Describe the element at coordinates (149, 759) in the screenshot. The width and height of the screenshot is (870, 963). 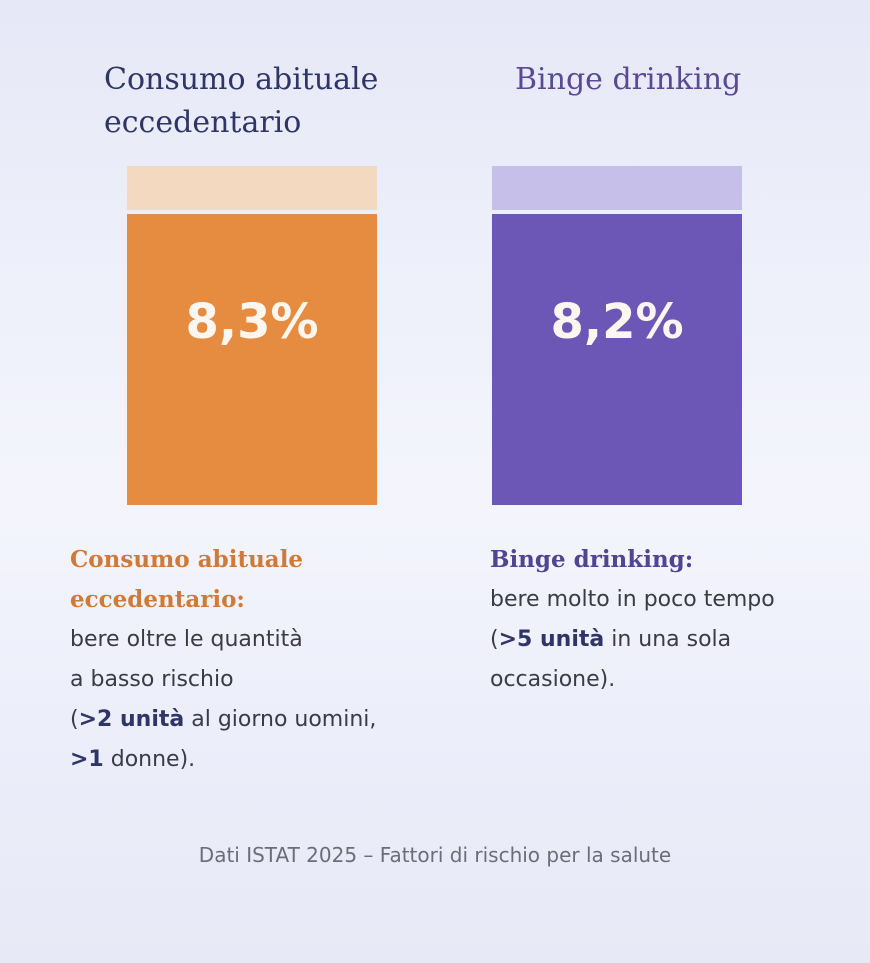
I see `text: donne).` at that location.